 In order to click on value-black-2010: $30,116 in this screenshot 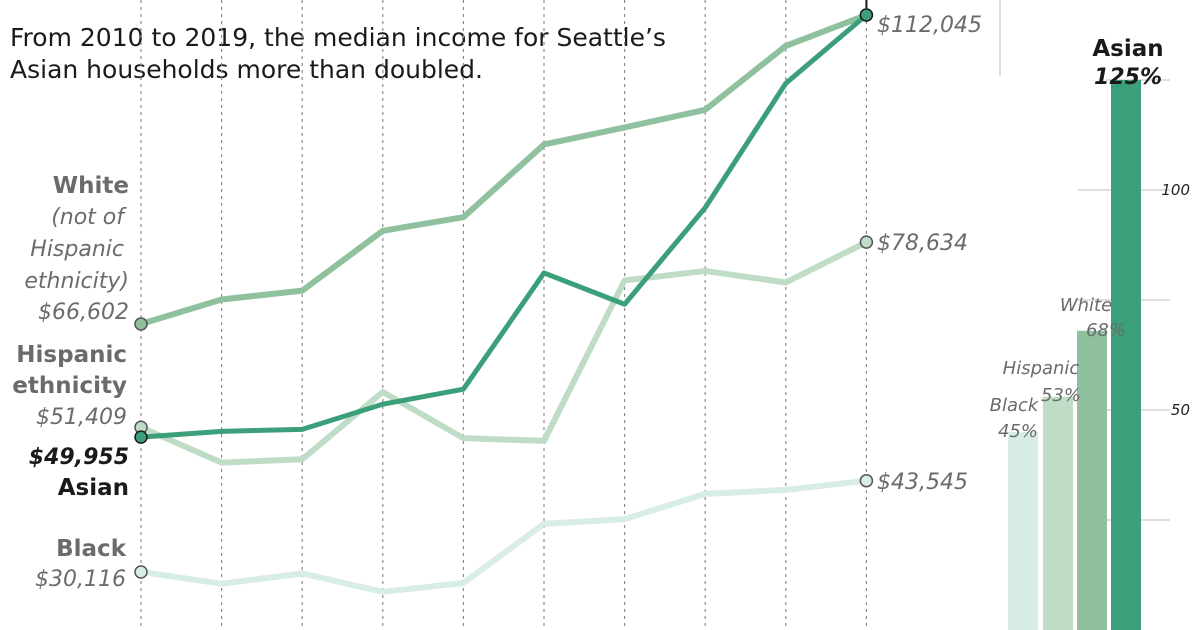, I will do `click(80, 579)`.